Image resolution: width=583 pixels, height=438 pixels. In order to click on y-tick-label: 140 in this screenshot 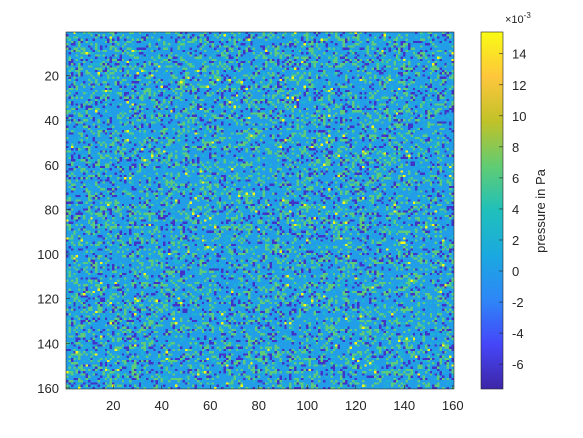, I will do `click(48, 343)`.